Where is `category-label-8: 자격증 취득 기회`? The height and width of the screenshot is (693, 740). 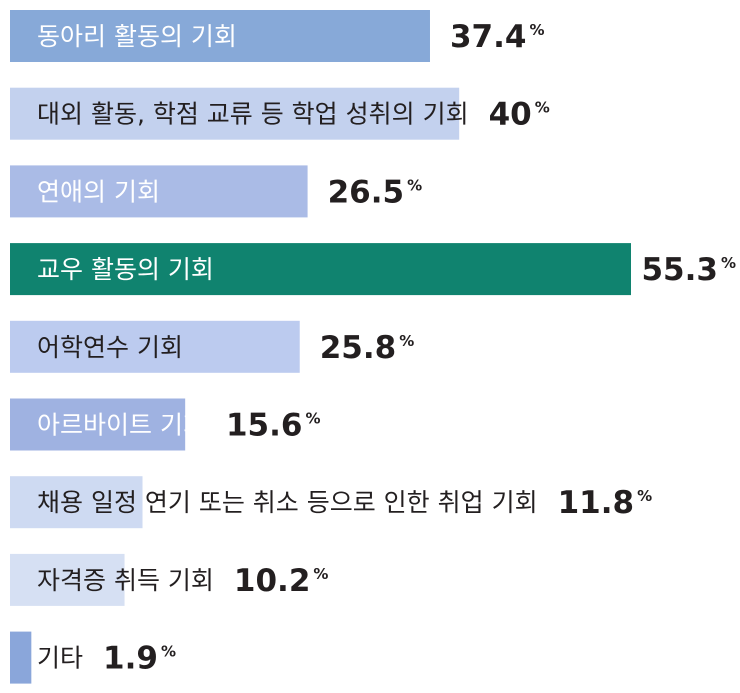
category-label-8: 자격증 취득 기회 is located at coordinates (125, 580).